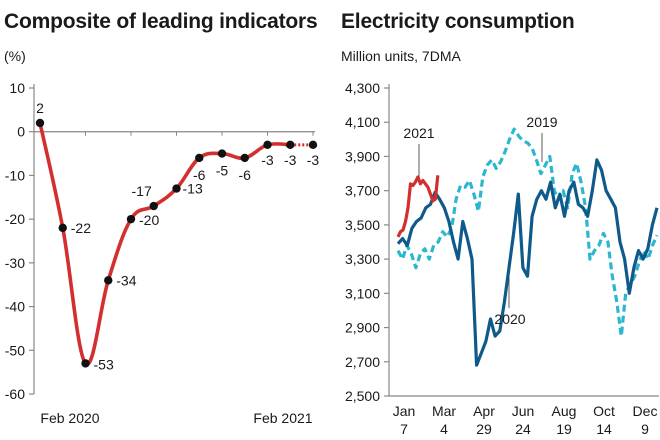 This screenshot has height=440, width=660. What do you see at coordinates (40, 108) in the screenshot?
I see `left-data-label: 2` at bounding box center [40, 108].